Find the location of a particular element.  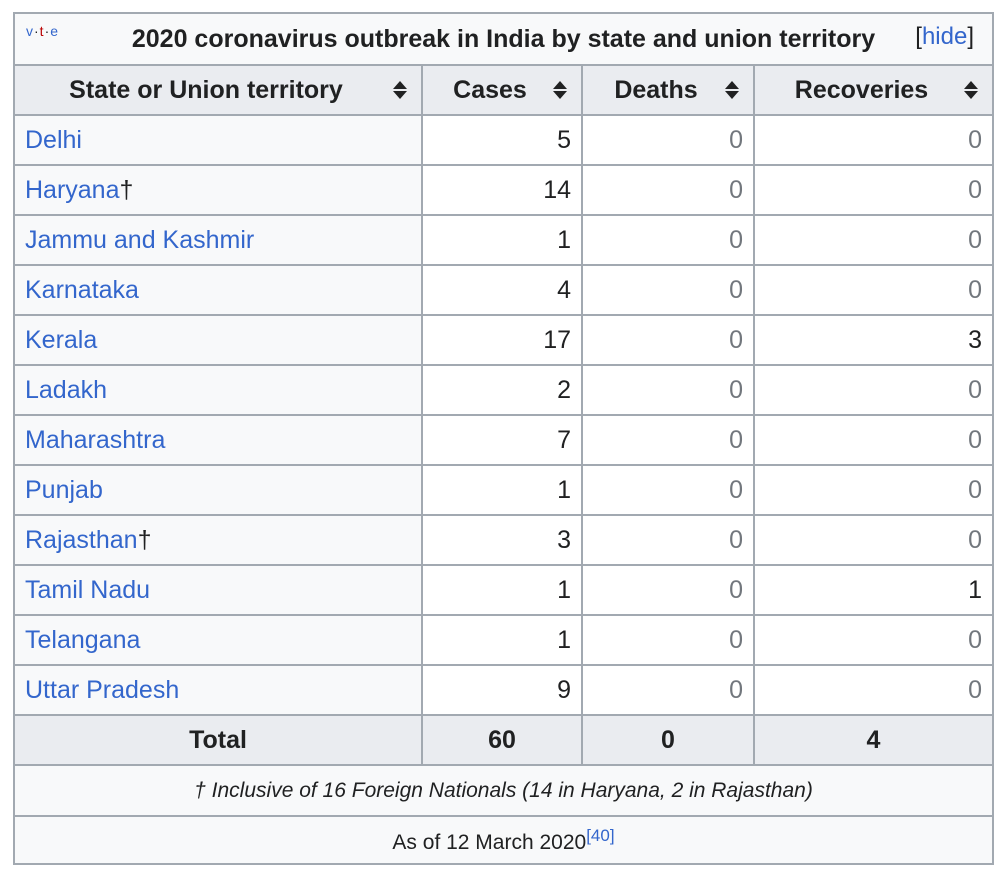

total-cases: 60 is located at coordinates (502, 740).